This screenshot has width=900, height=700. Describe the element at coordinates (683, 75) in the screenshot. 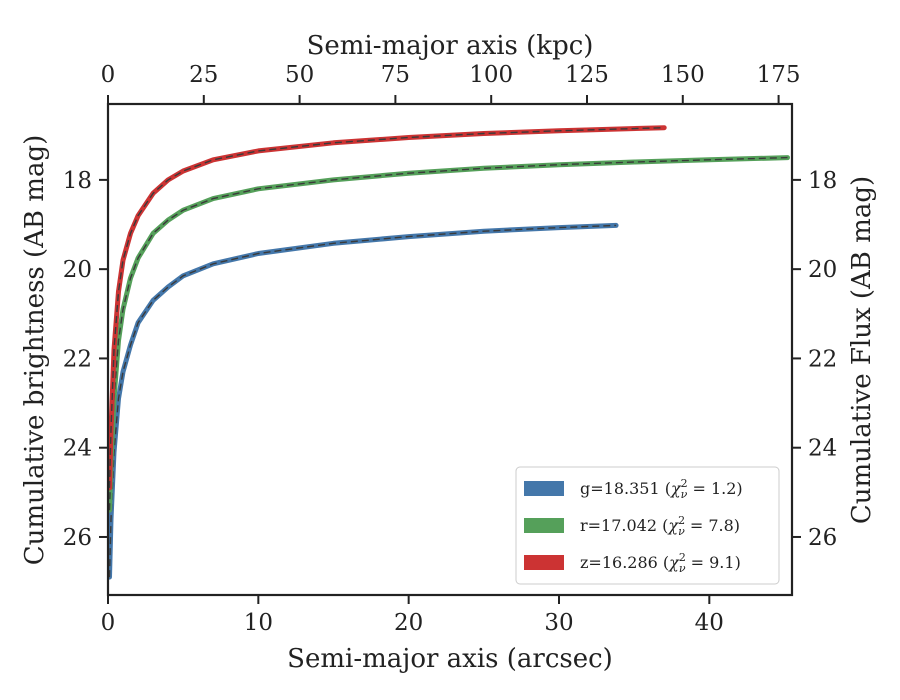

I see `top-x-tick-label: 150` at that location.